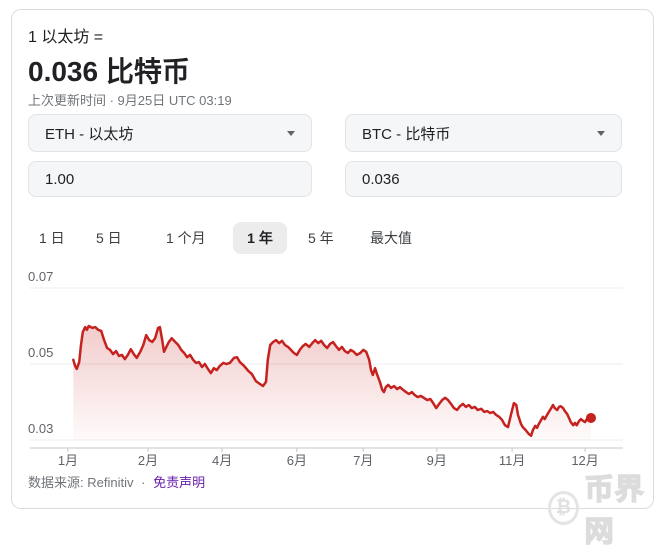  What do you see at coordinates (512, 460) in the screenshot?
I see `svg-text: 11月` at bounding box center [512, 460].